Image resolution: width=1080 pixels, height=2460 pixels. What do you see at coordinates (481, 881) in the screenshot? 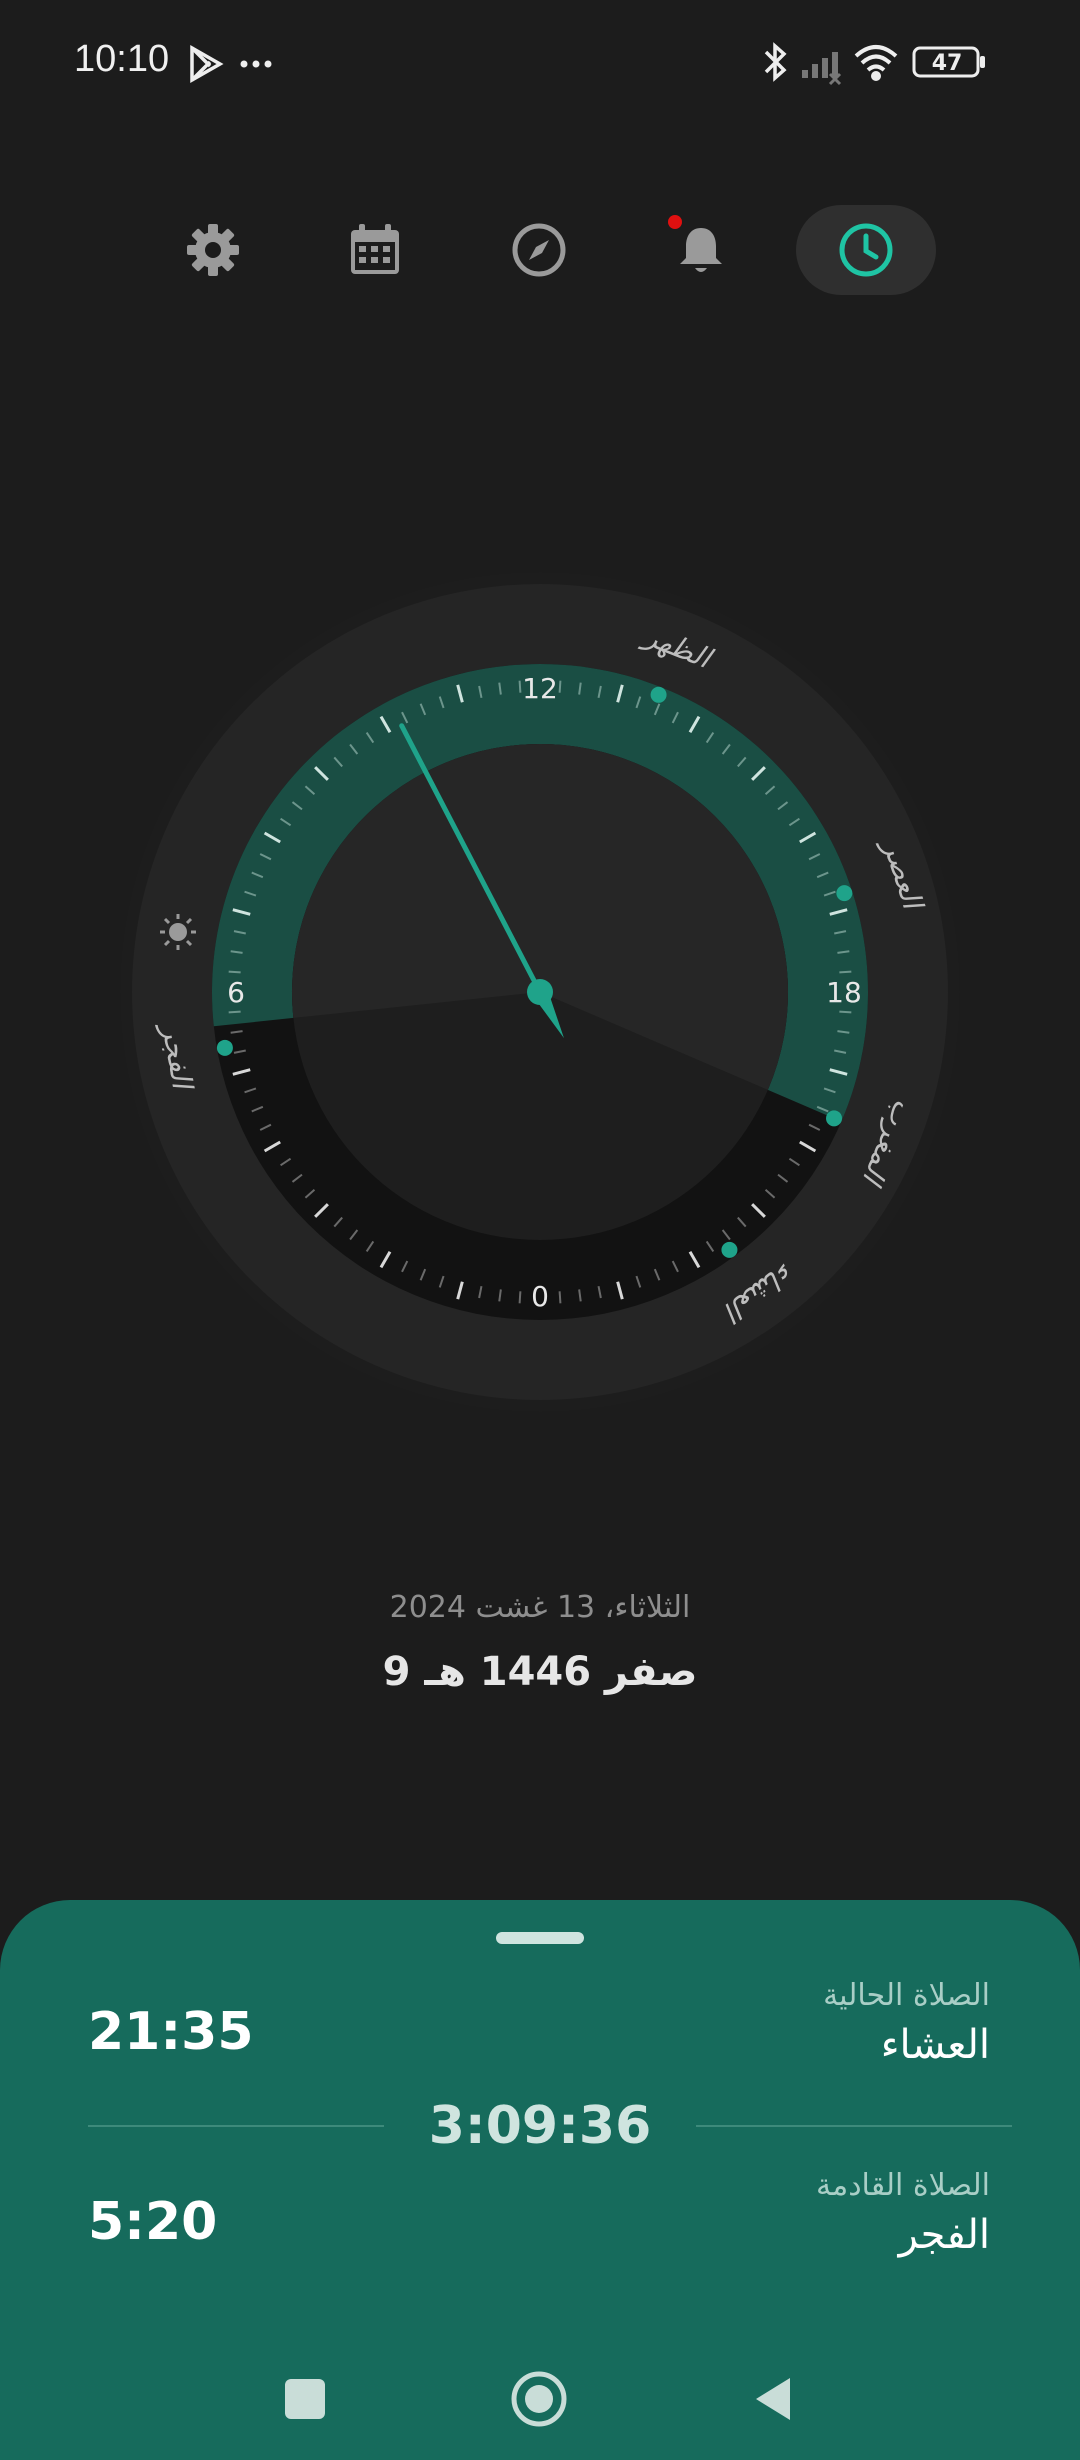
I see `dial-hand` at bounding box center [481, 881].